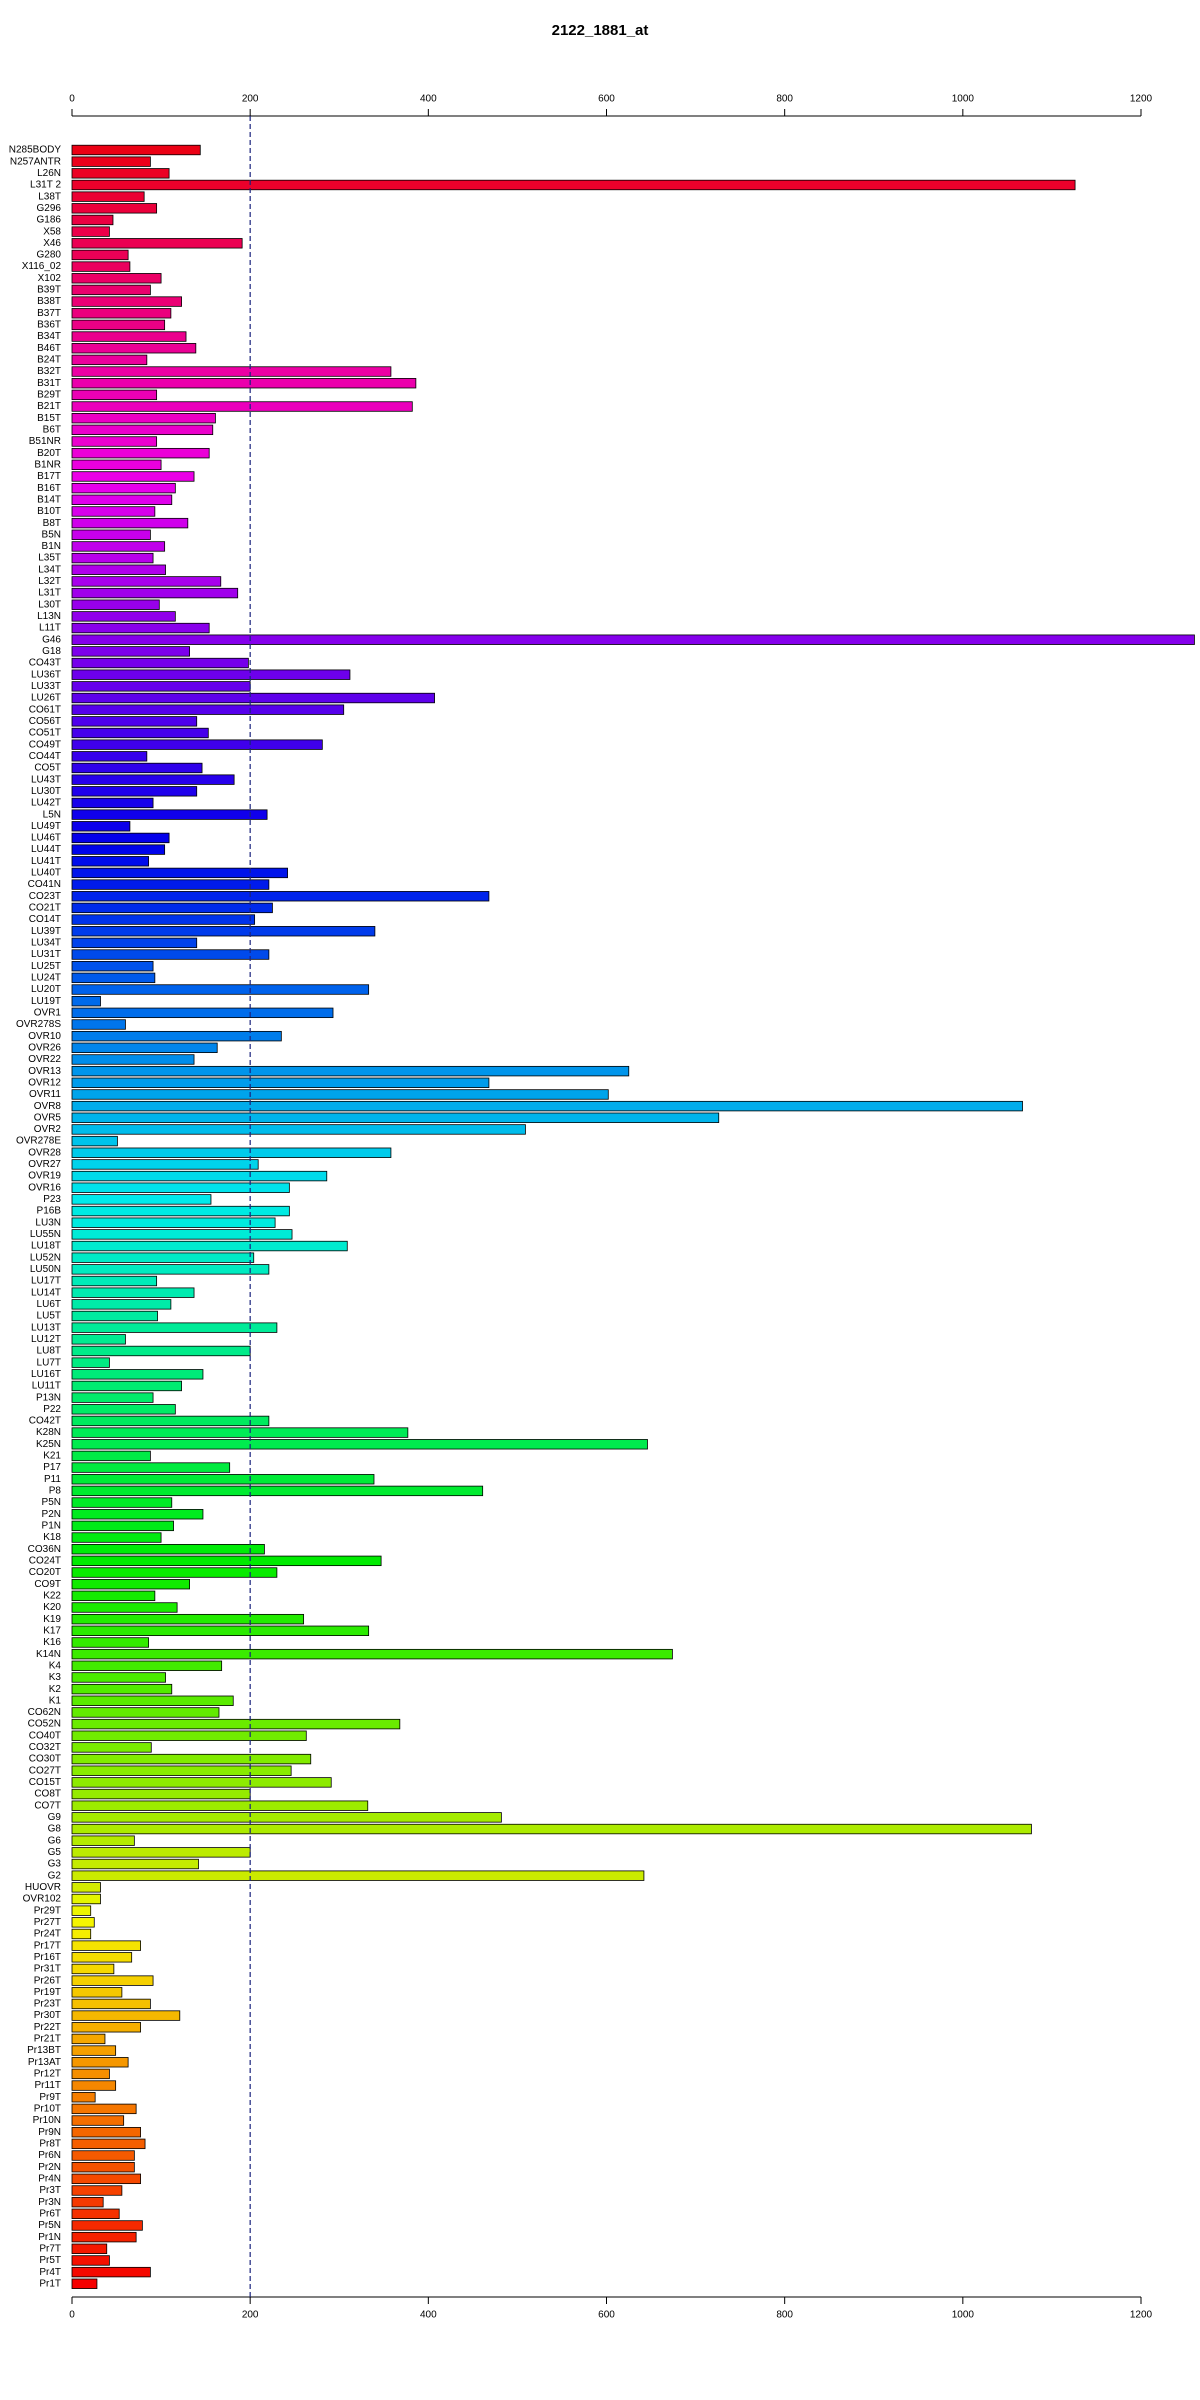 The height and width of the screenshot is (2400, 1200). What do you see at coordinates (50, 2190) in the screenshot?
I see `y-tick-label: Pr3T` at bounding box center [50, 2190].